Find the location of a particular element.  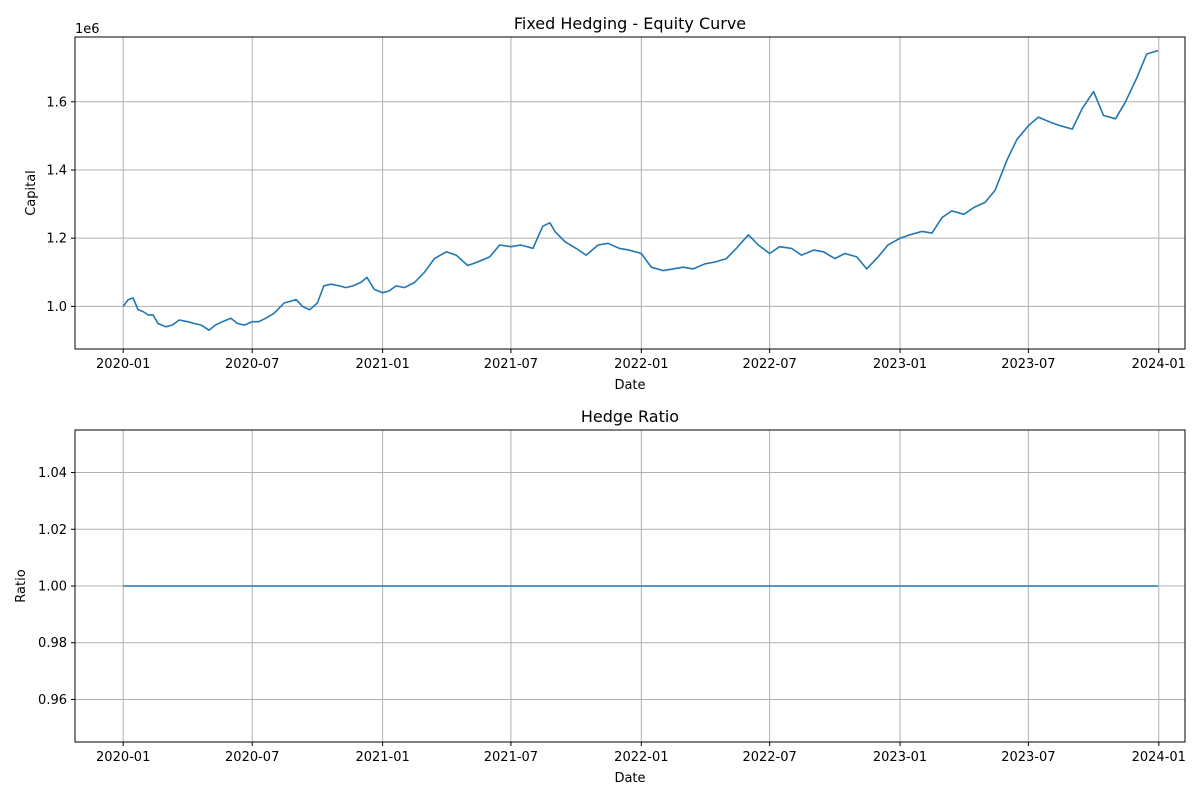

y-offset-label: 1e6 is located at coordinates (87, 29).